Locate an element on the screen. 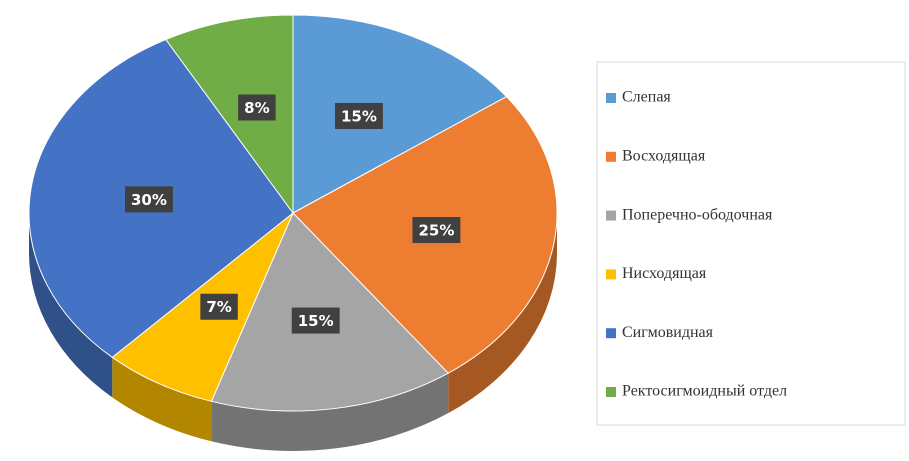 The image size is (909, 461). legend-label: Поперечно-ободочная is located at coordinates (697, 214).